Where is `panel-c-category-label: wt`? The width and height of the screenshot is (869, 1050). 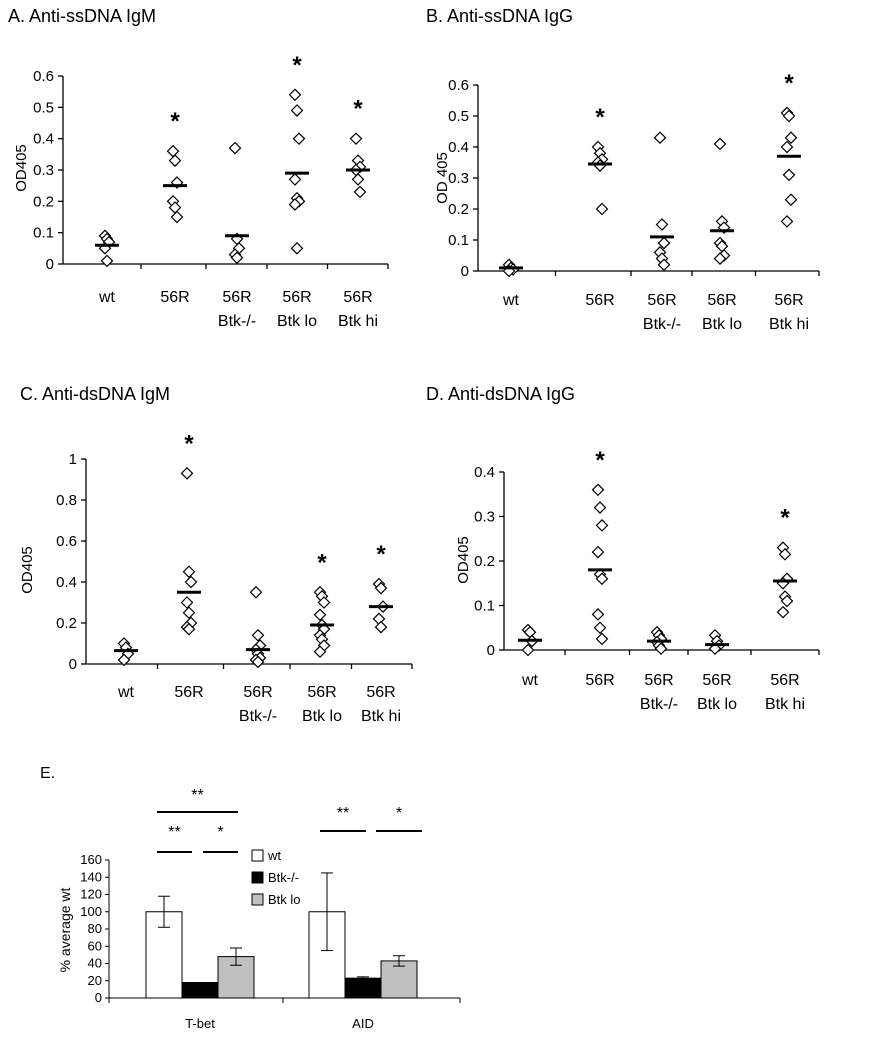 panel-c-category-label: wt is located at coordinates (126, 692).